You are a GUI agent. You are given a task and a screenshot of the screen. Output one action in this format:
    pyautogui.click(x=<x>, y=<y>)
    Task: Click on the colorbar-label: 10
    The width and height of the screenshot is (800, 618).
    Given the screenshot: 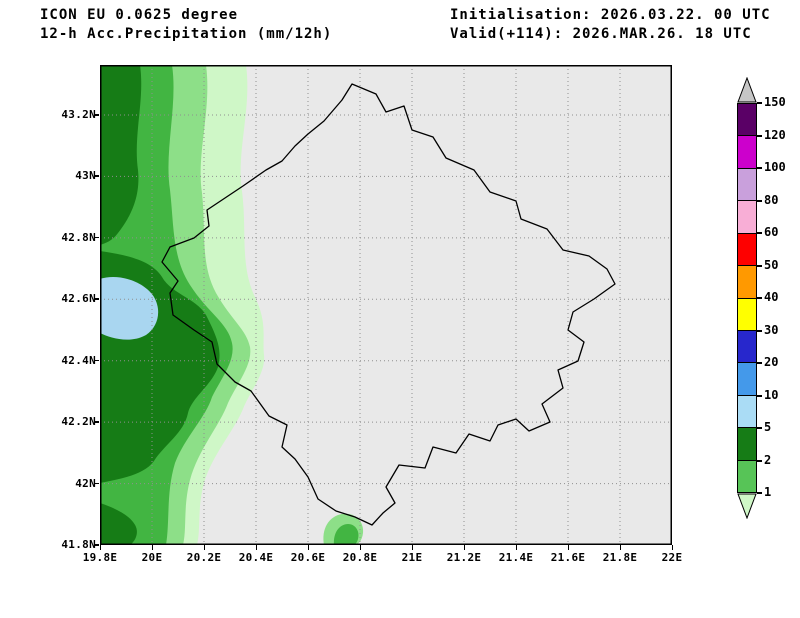 What is the action you would take?
    pyautogui.click(x=771, y=394)
    